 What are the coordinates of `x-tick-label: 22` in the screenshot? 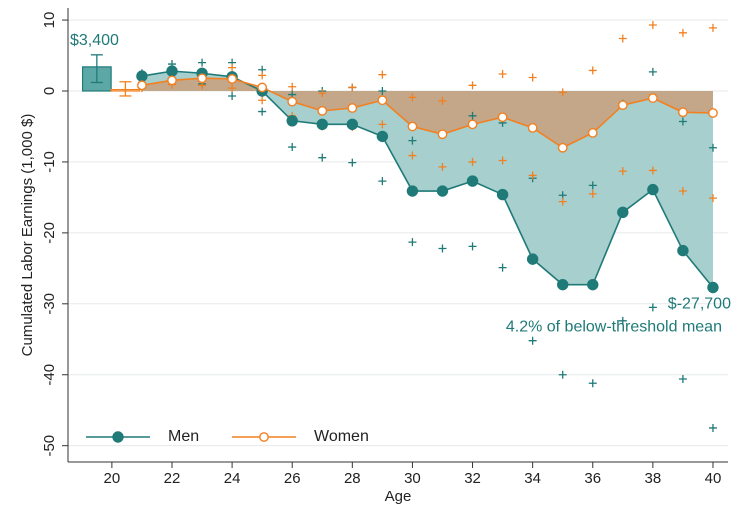 It's located at (172, 478).